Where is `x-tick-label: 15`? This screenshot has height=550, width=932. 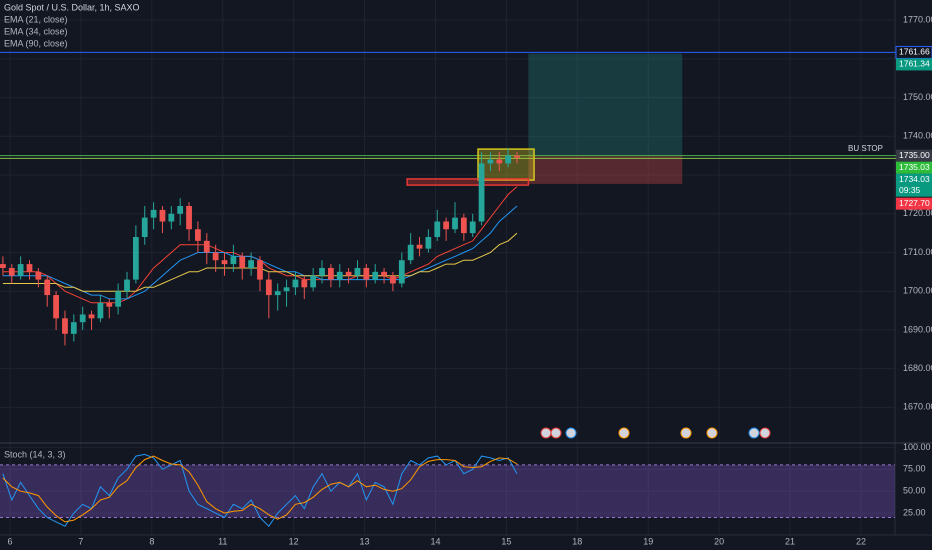 x-tick-label: 15 is located at coordinates (506, 541).